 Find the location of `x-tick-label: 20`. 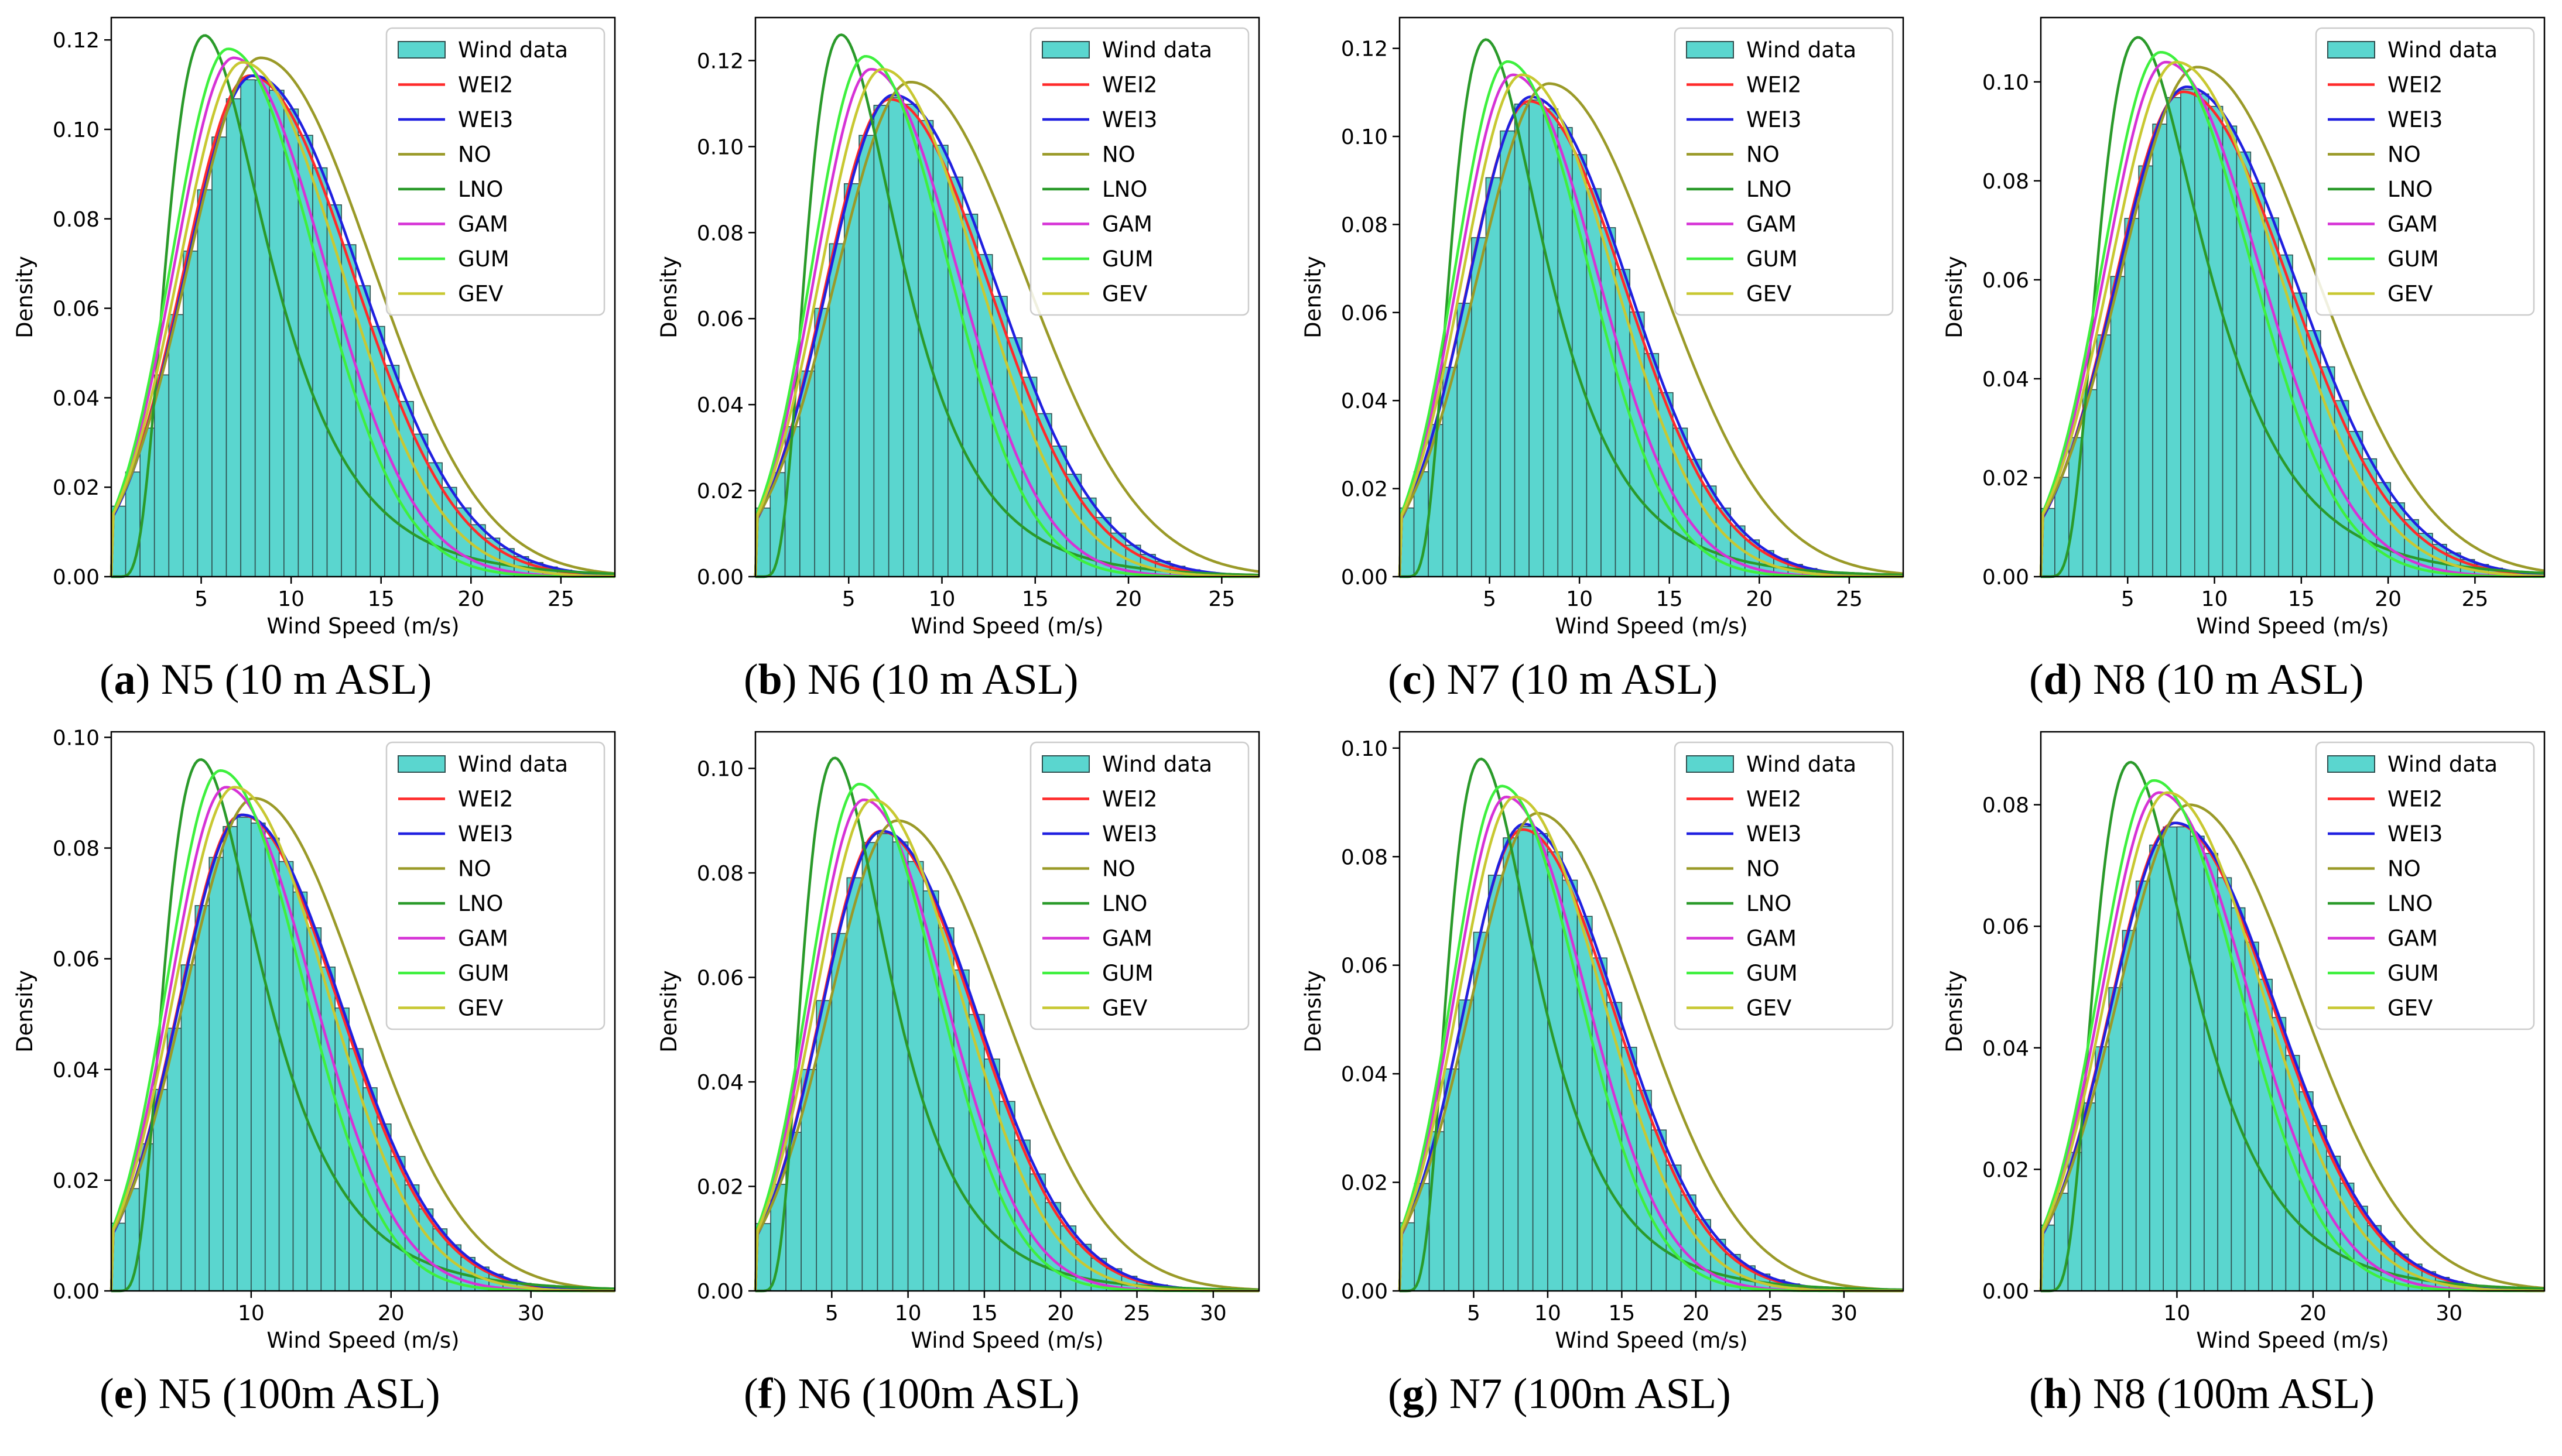

x-tick-label: 20 is located at coordinates (391, 1313).